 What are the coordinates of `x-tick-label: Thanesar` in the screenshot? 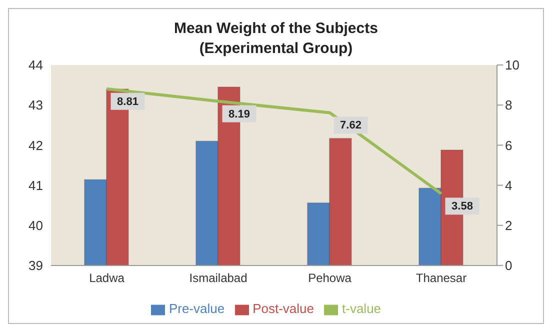 It's located at (441, 277).